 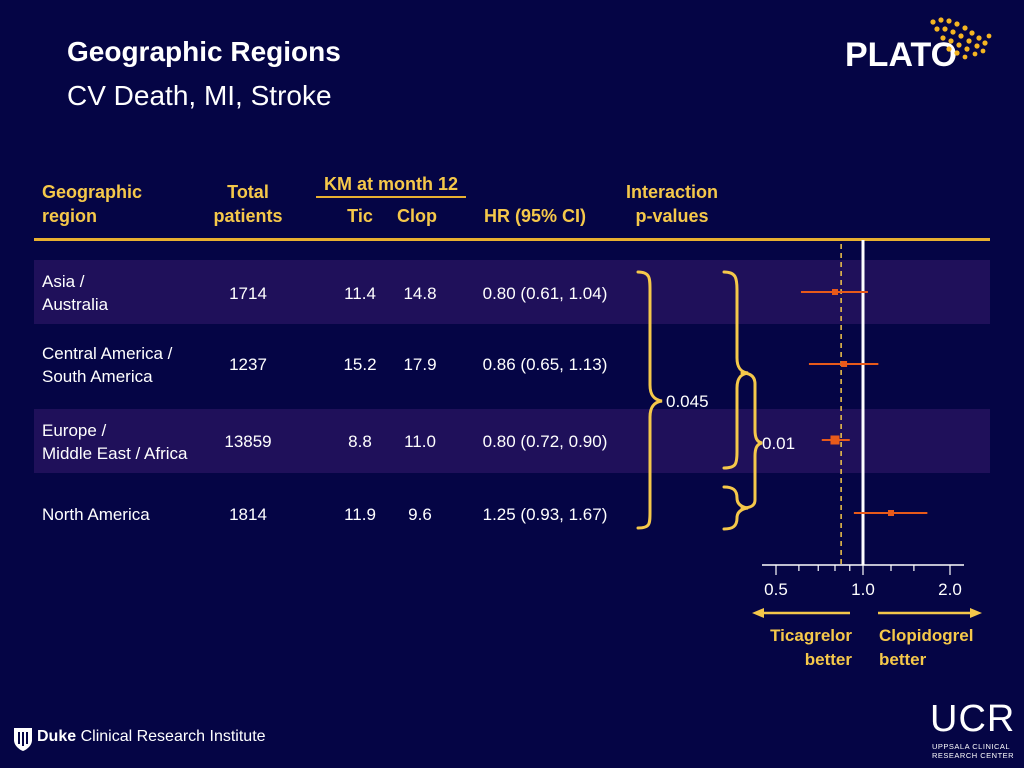 I want to click on row-asia-region-line1: Asia /, so click(x=63, y=281).